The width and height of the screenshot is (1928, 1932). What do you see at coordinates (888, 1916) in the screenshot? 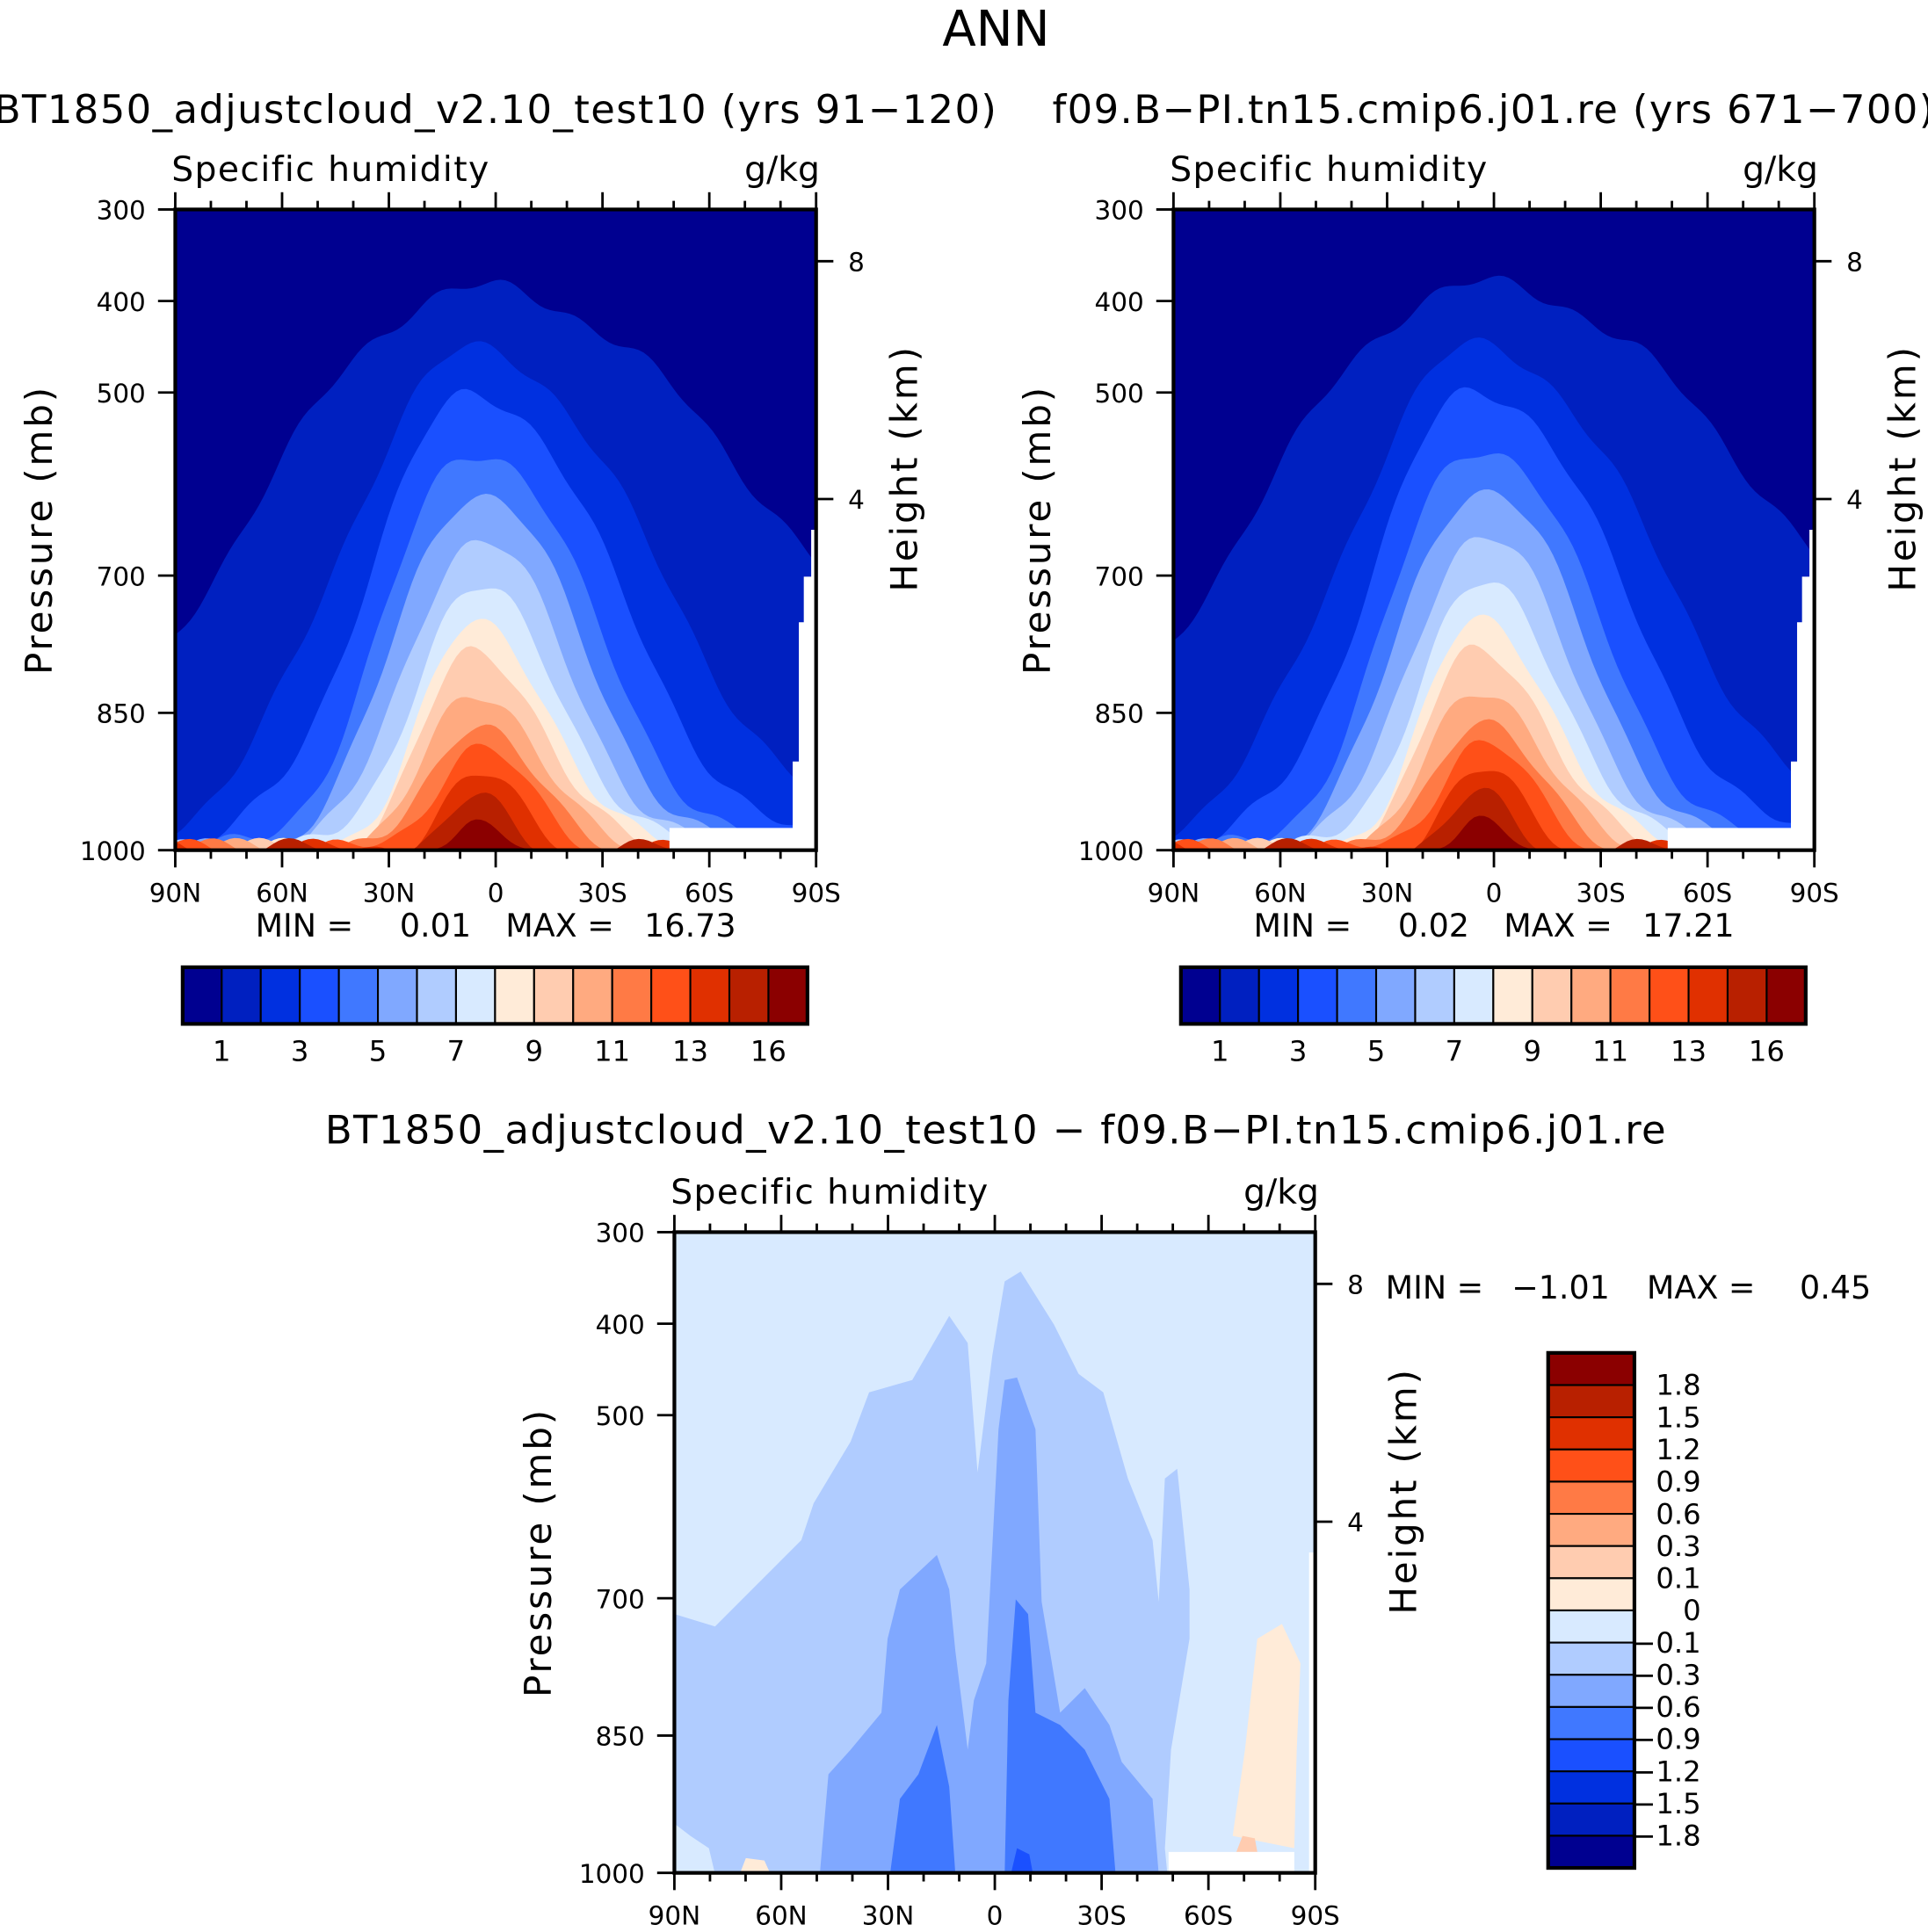
I see `lat-tick-label: 30N` at bounding box center [888, 1916].